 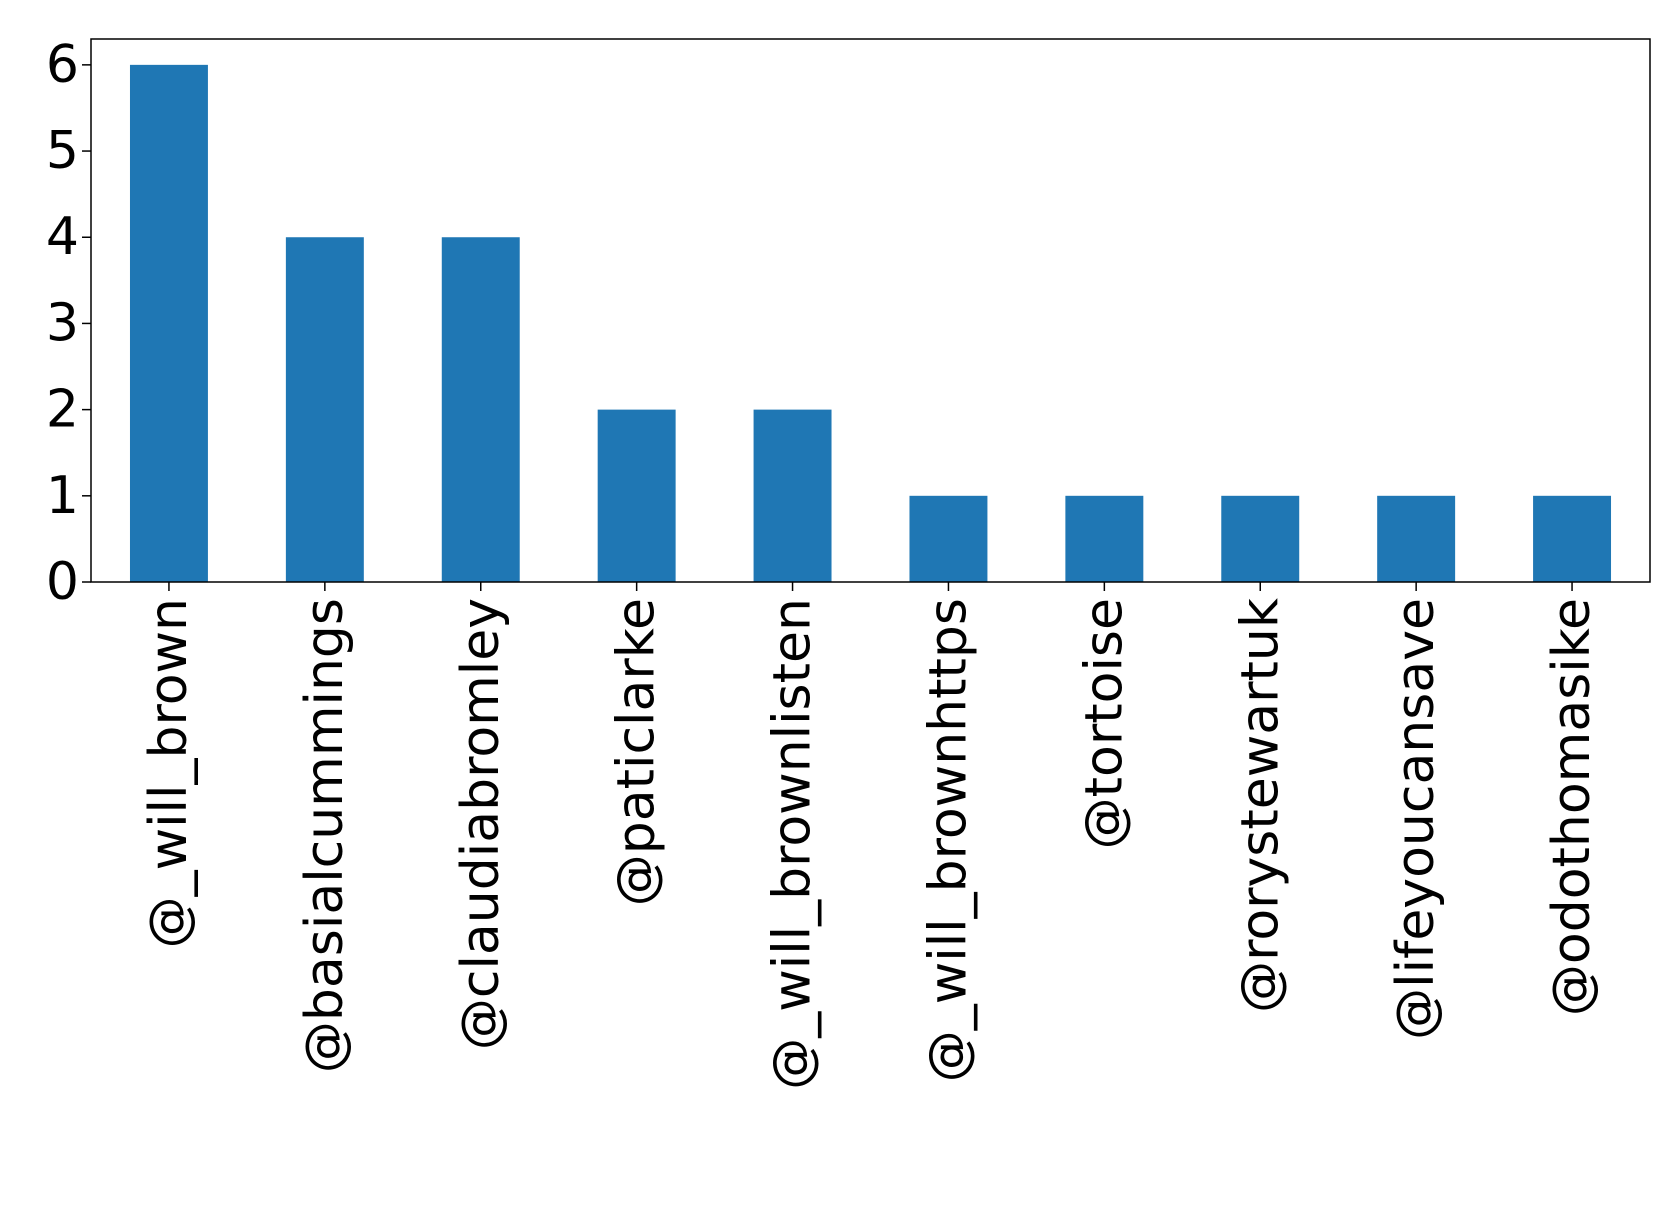 What do you see at coordinates (62, 151) in the screenshot?
I see `y-tick-label-5: 5` at bounding box center [62, 151].